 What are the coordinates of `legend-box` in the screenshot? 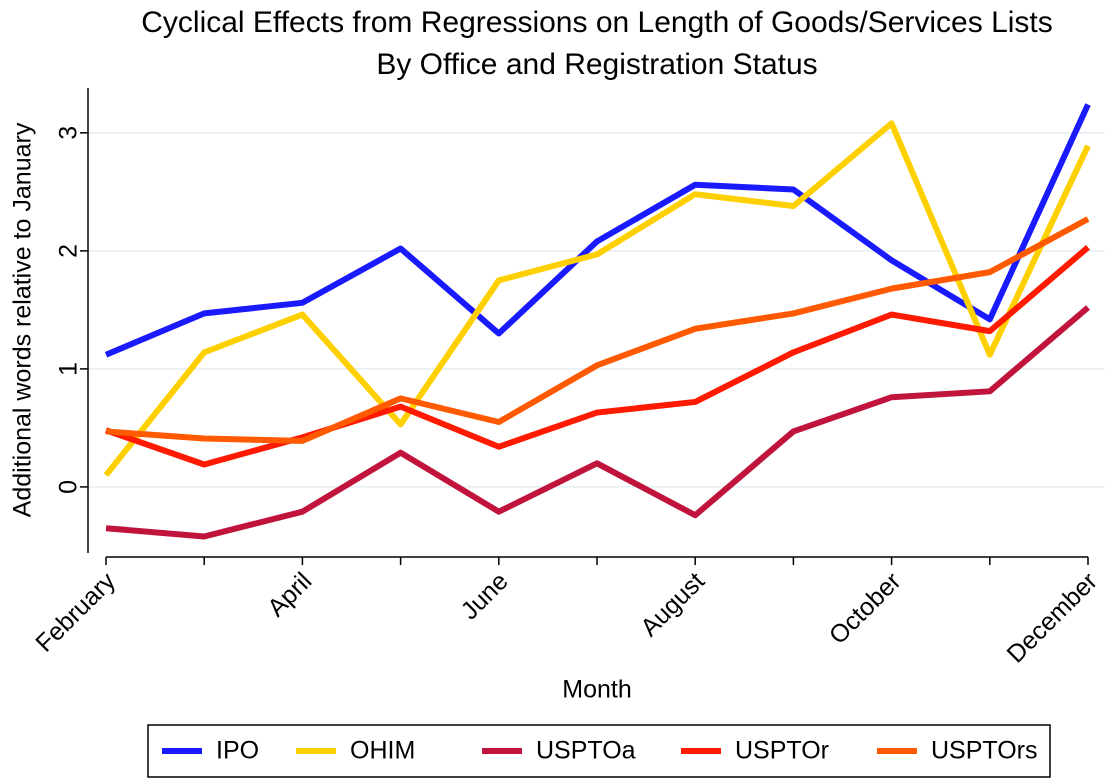 It's located at (599, 751).